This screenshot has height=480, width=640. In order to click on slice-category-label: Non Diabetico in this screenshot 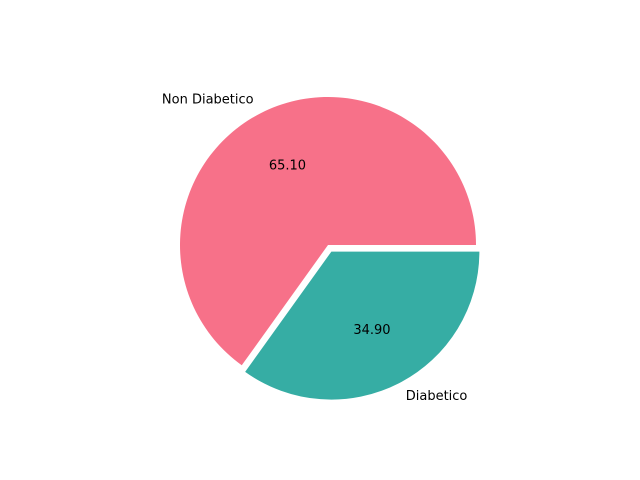, I will do `click(208, 100)`.